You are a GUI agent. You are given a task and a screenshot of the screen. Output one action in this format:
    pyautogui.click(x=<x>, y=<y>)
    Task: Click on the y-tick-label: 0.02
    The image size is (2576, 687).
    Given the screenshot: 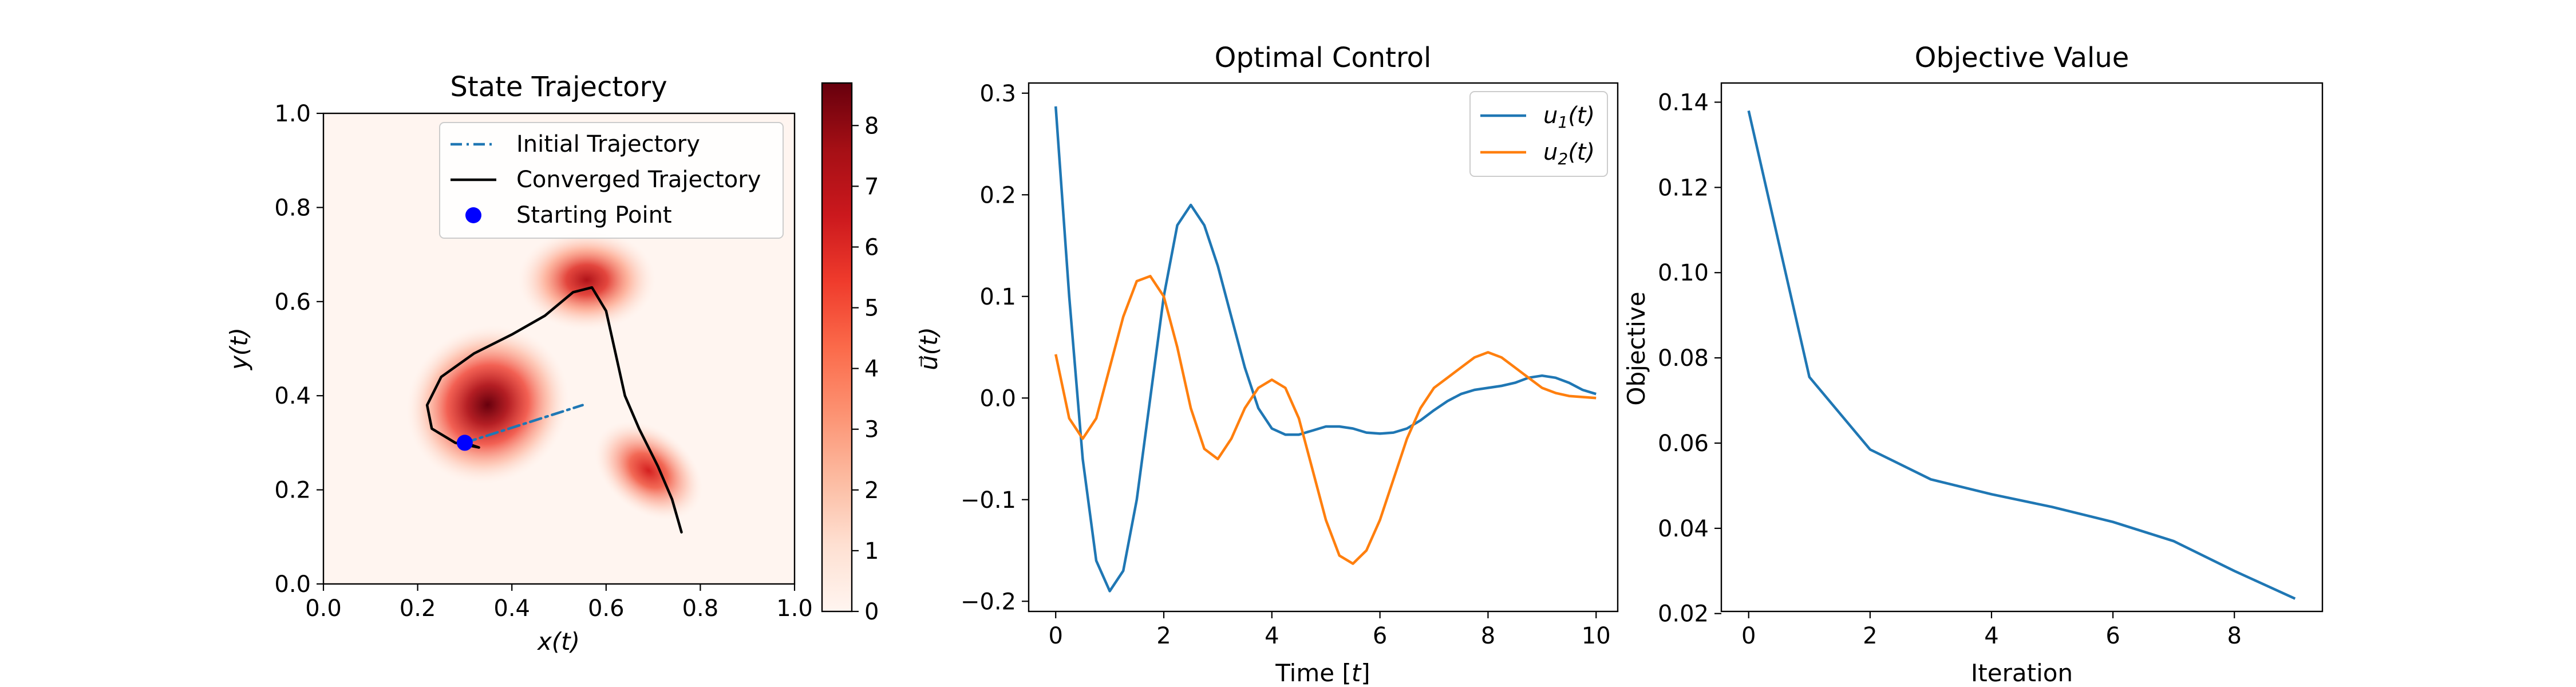 What is the action you would take?
    pyautogui.click(x=1683, y=614)
    